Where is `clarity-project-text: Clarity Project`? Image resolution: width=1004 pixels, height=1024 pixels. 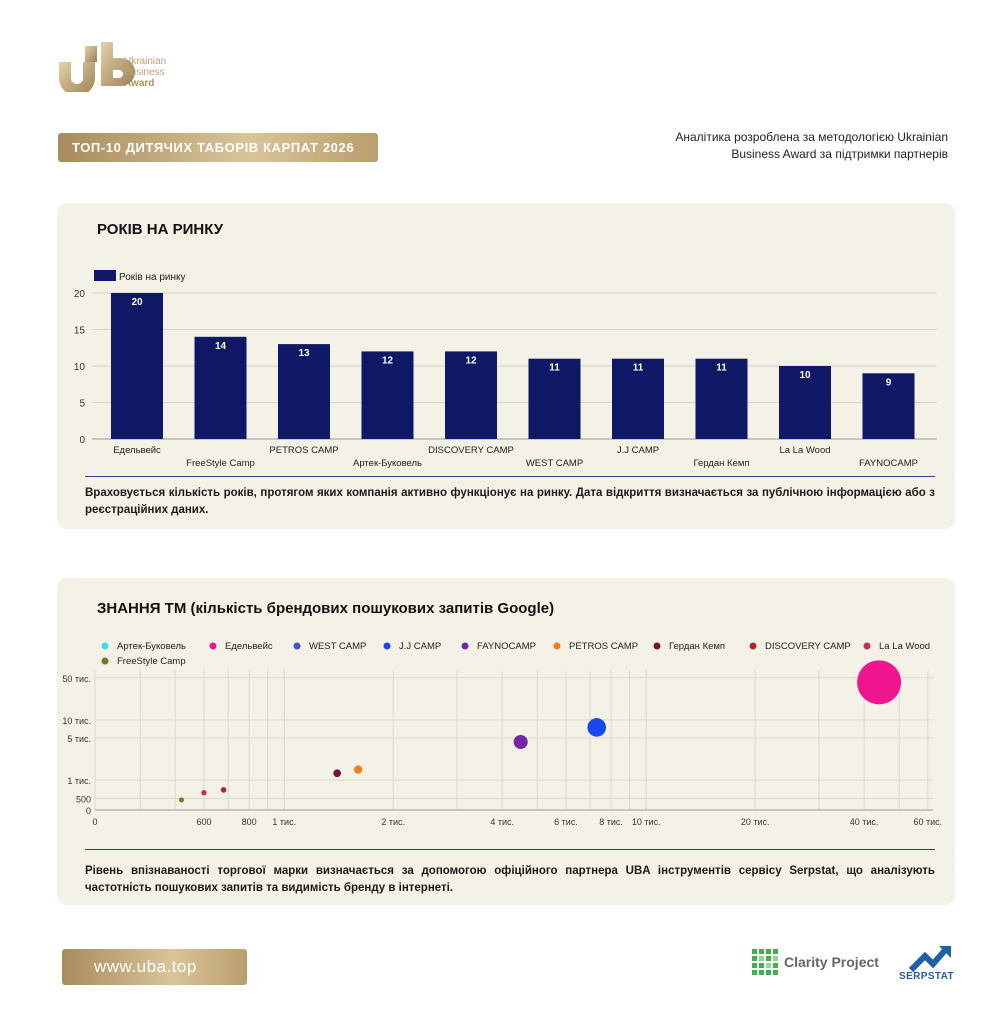
clarity-project-text: Clarity Project is located at coordinates (831, 962).